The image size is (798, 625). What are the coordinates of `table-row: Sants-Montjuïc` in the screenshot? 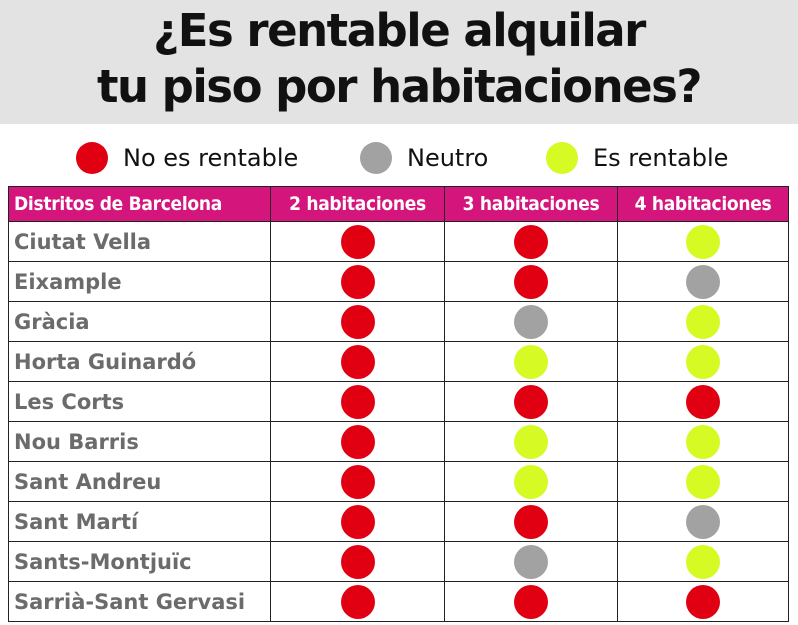 It's located at (398, 561).